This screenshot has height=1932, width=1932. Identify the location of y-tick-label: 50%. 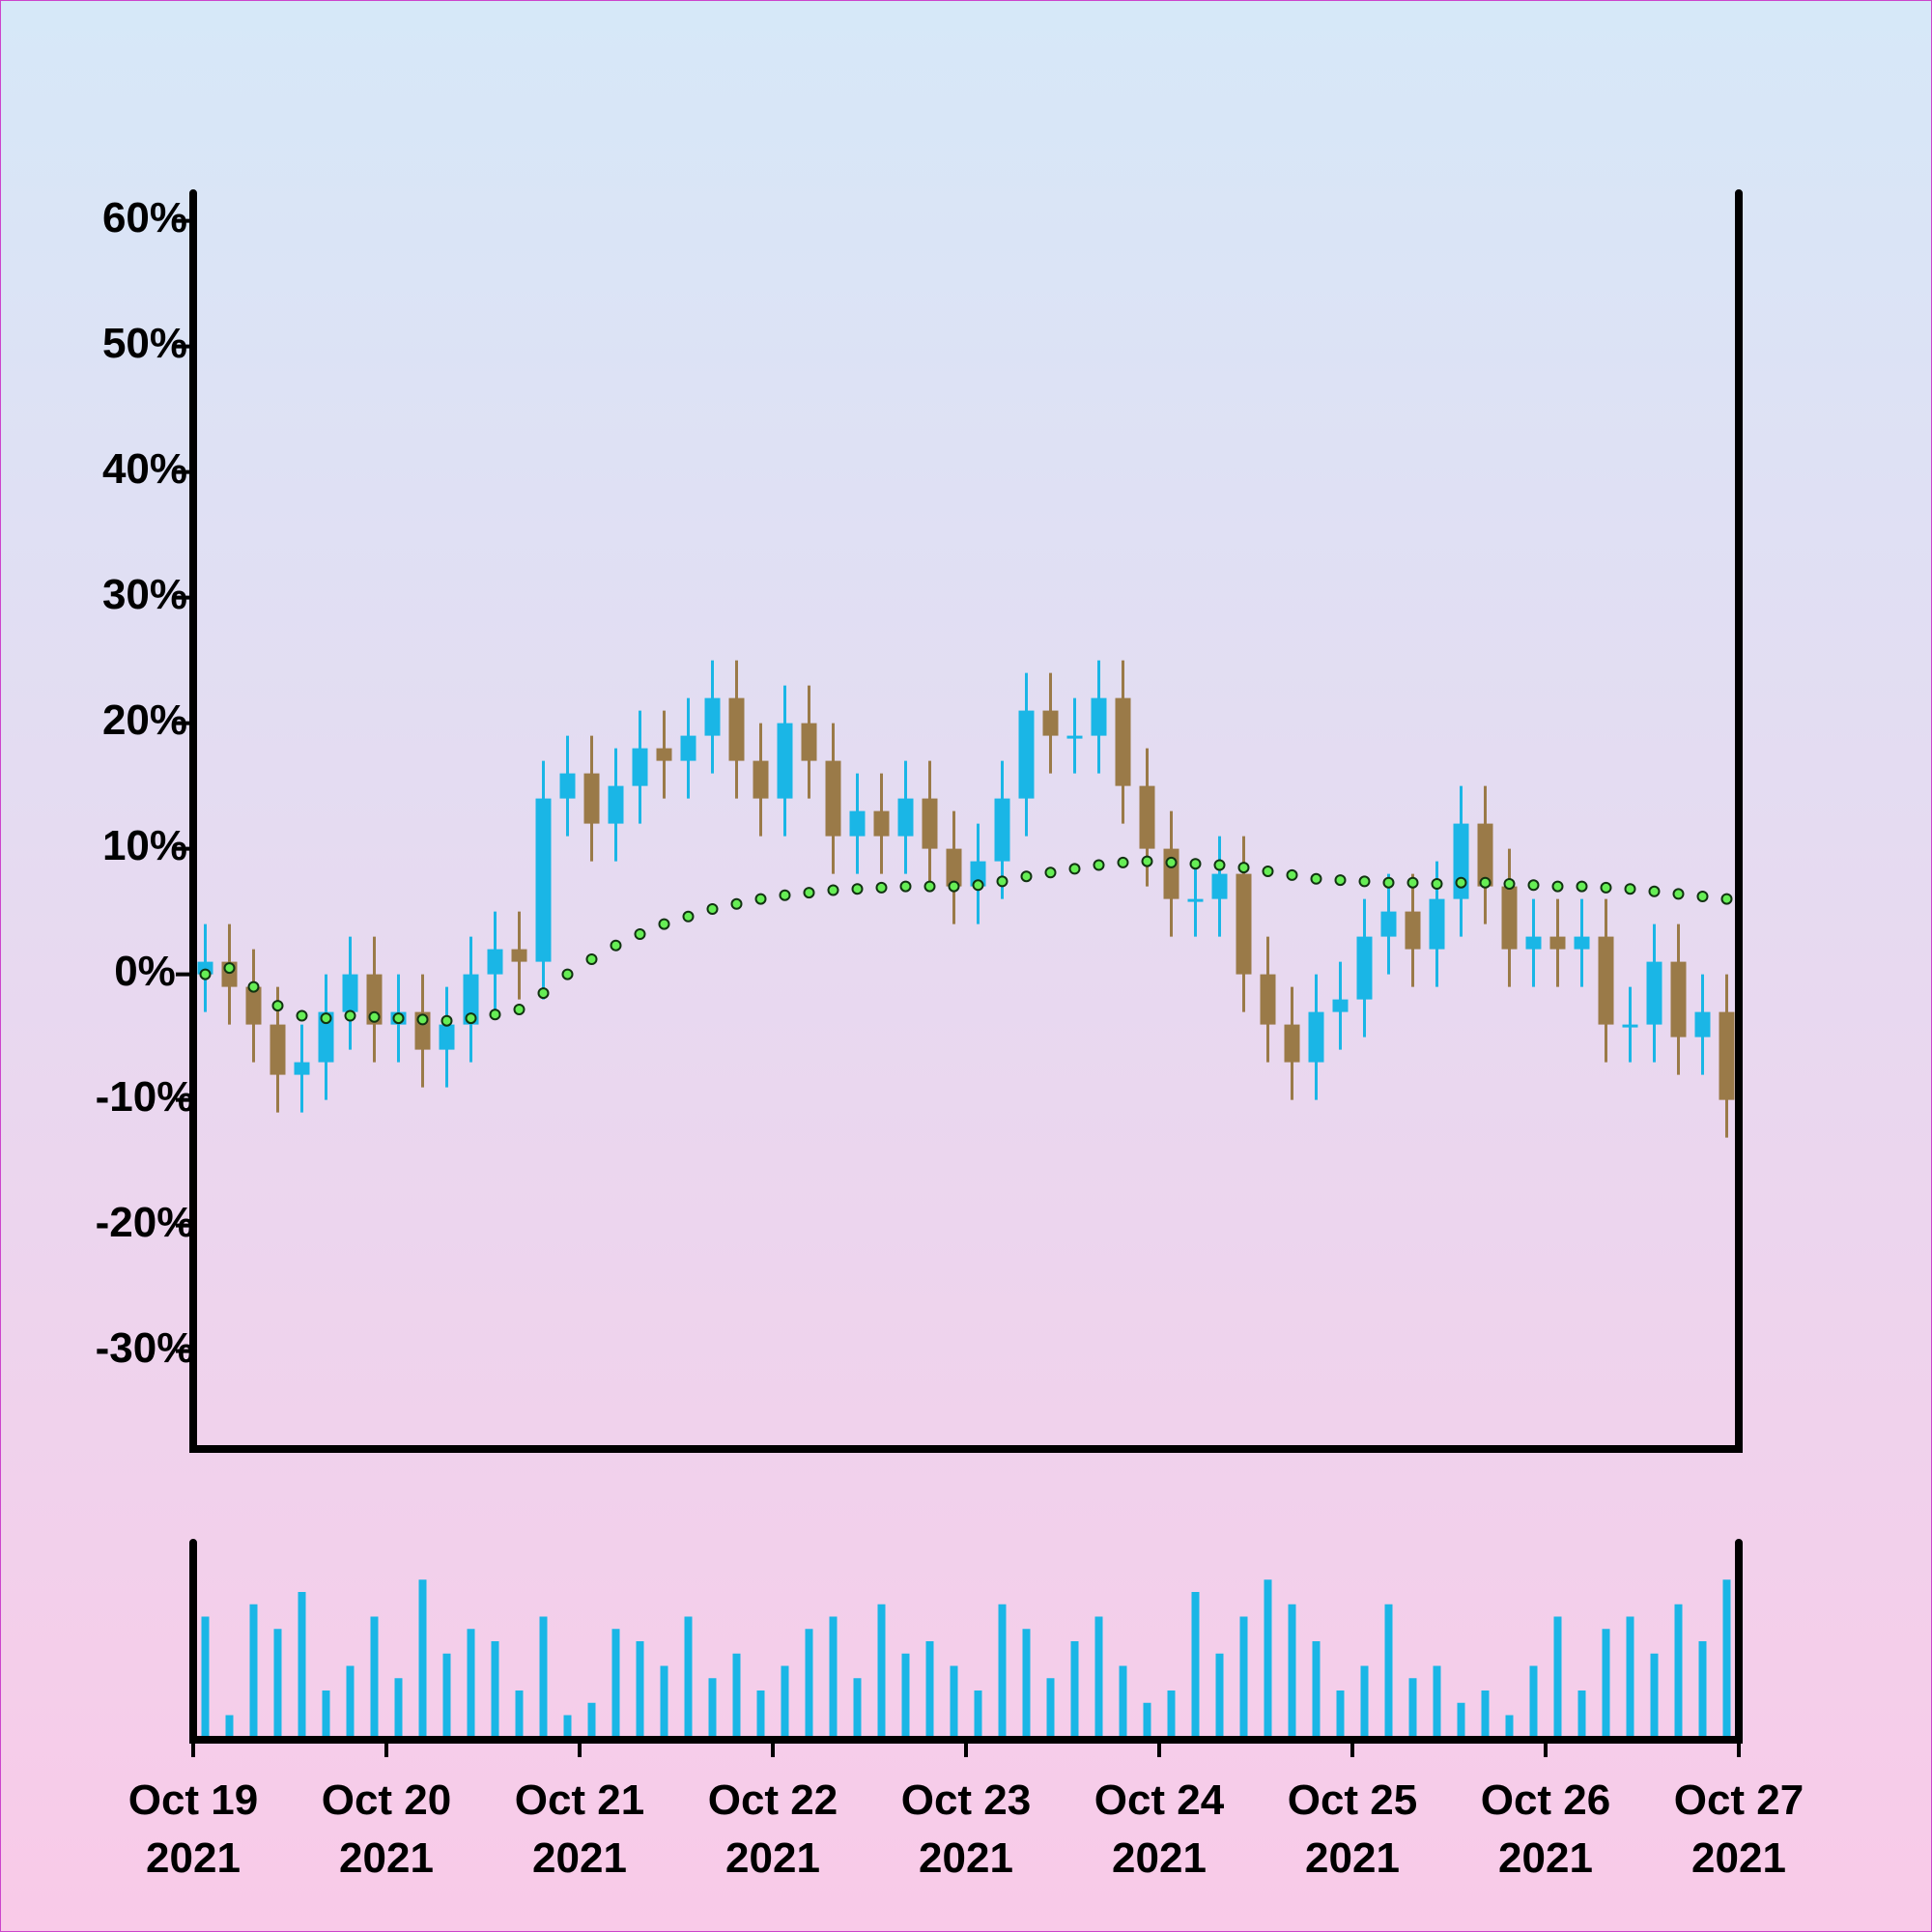
(144, 343).